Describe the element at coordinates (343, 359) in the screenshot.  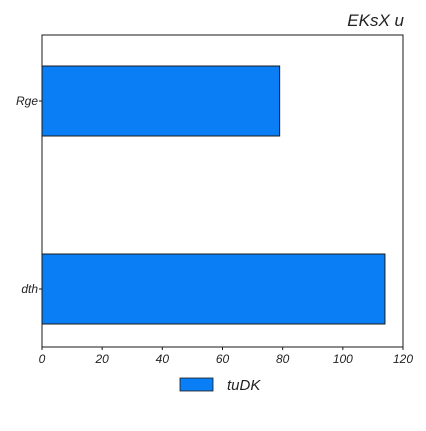
I see `x-tick-label: 100` at that location.